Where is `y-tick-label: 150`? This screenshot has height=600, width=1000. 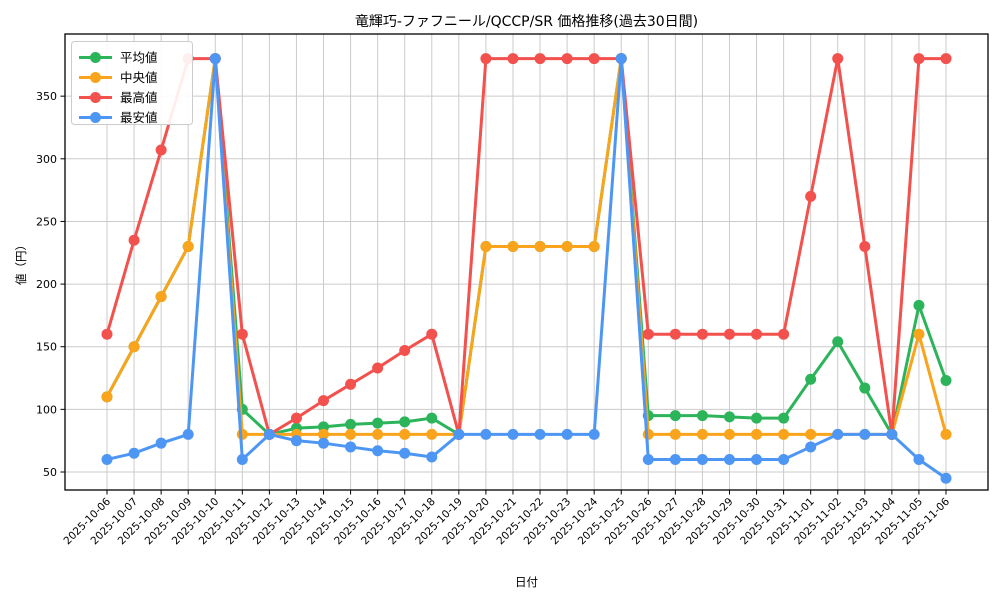
y-tick-label: 150 is located at coordinates (46, 347).